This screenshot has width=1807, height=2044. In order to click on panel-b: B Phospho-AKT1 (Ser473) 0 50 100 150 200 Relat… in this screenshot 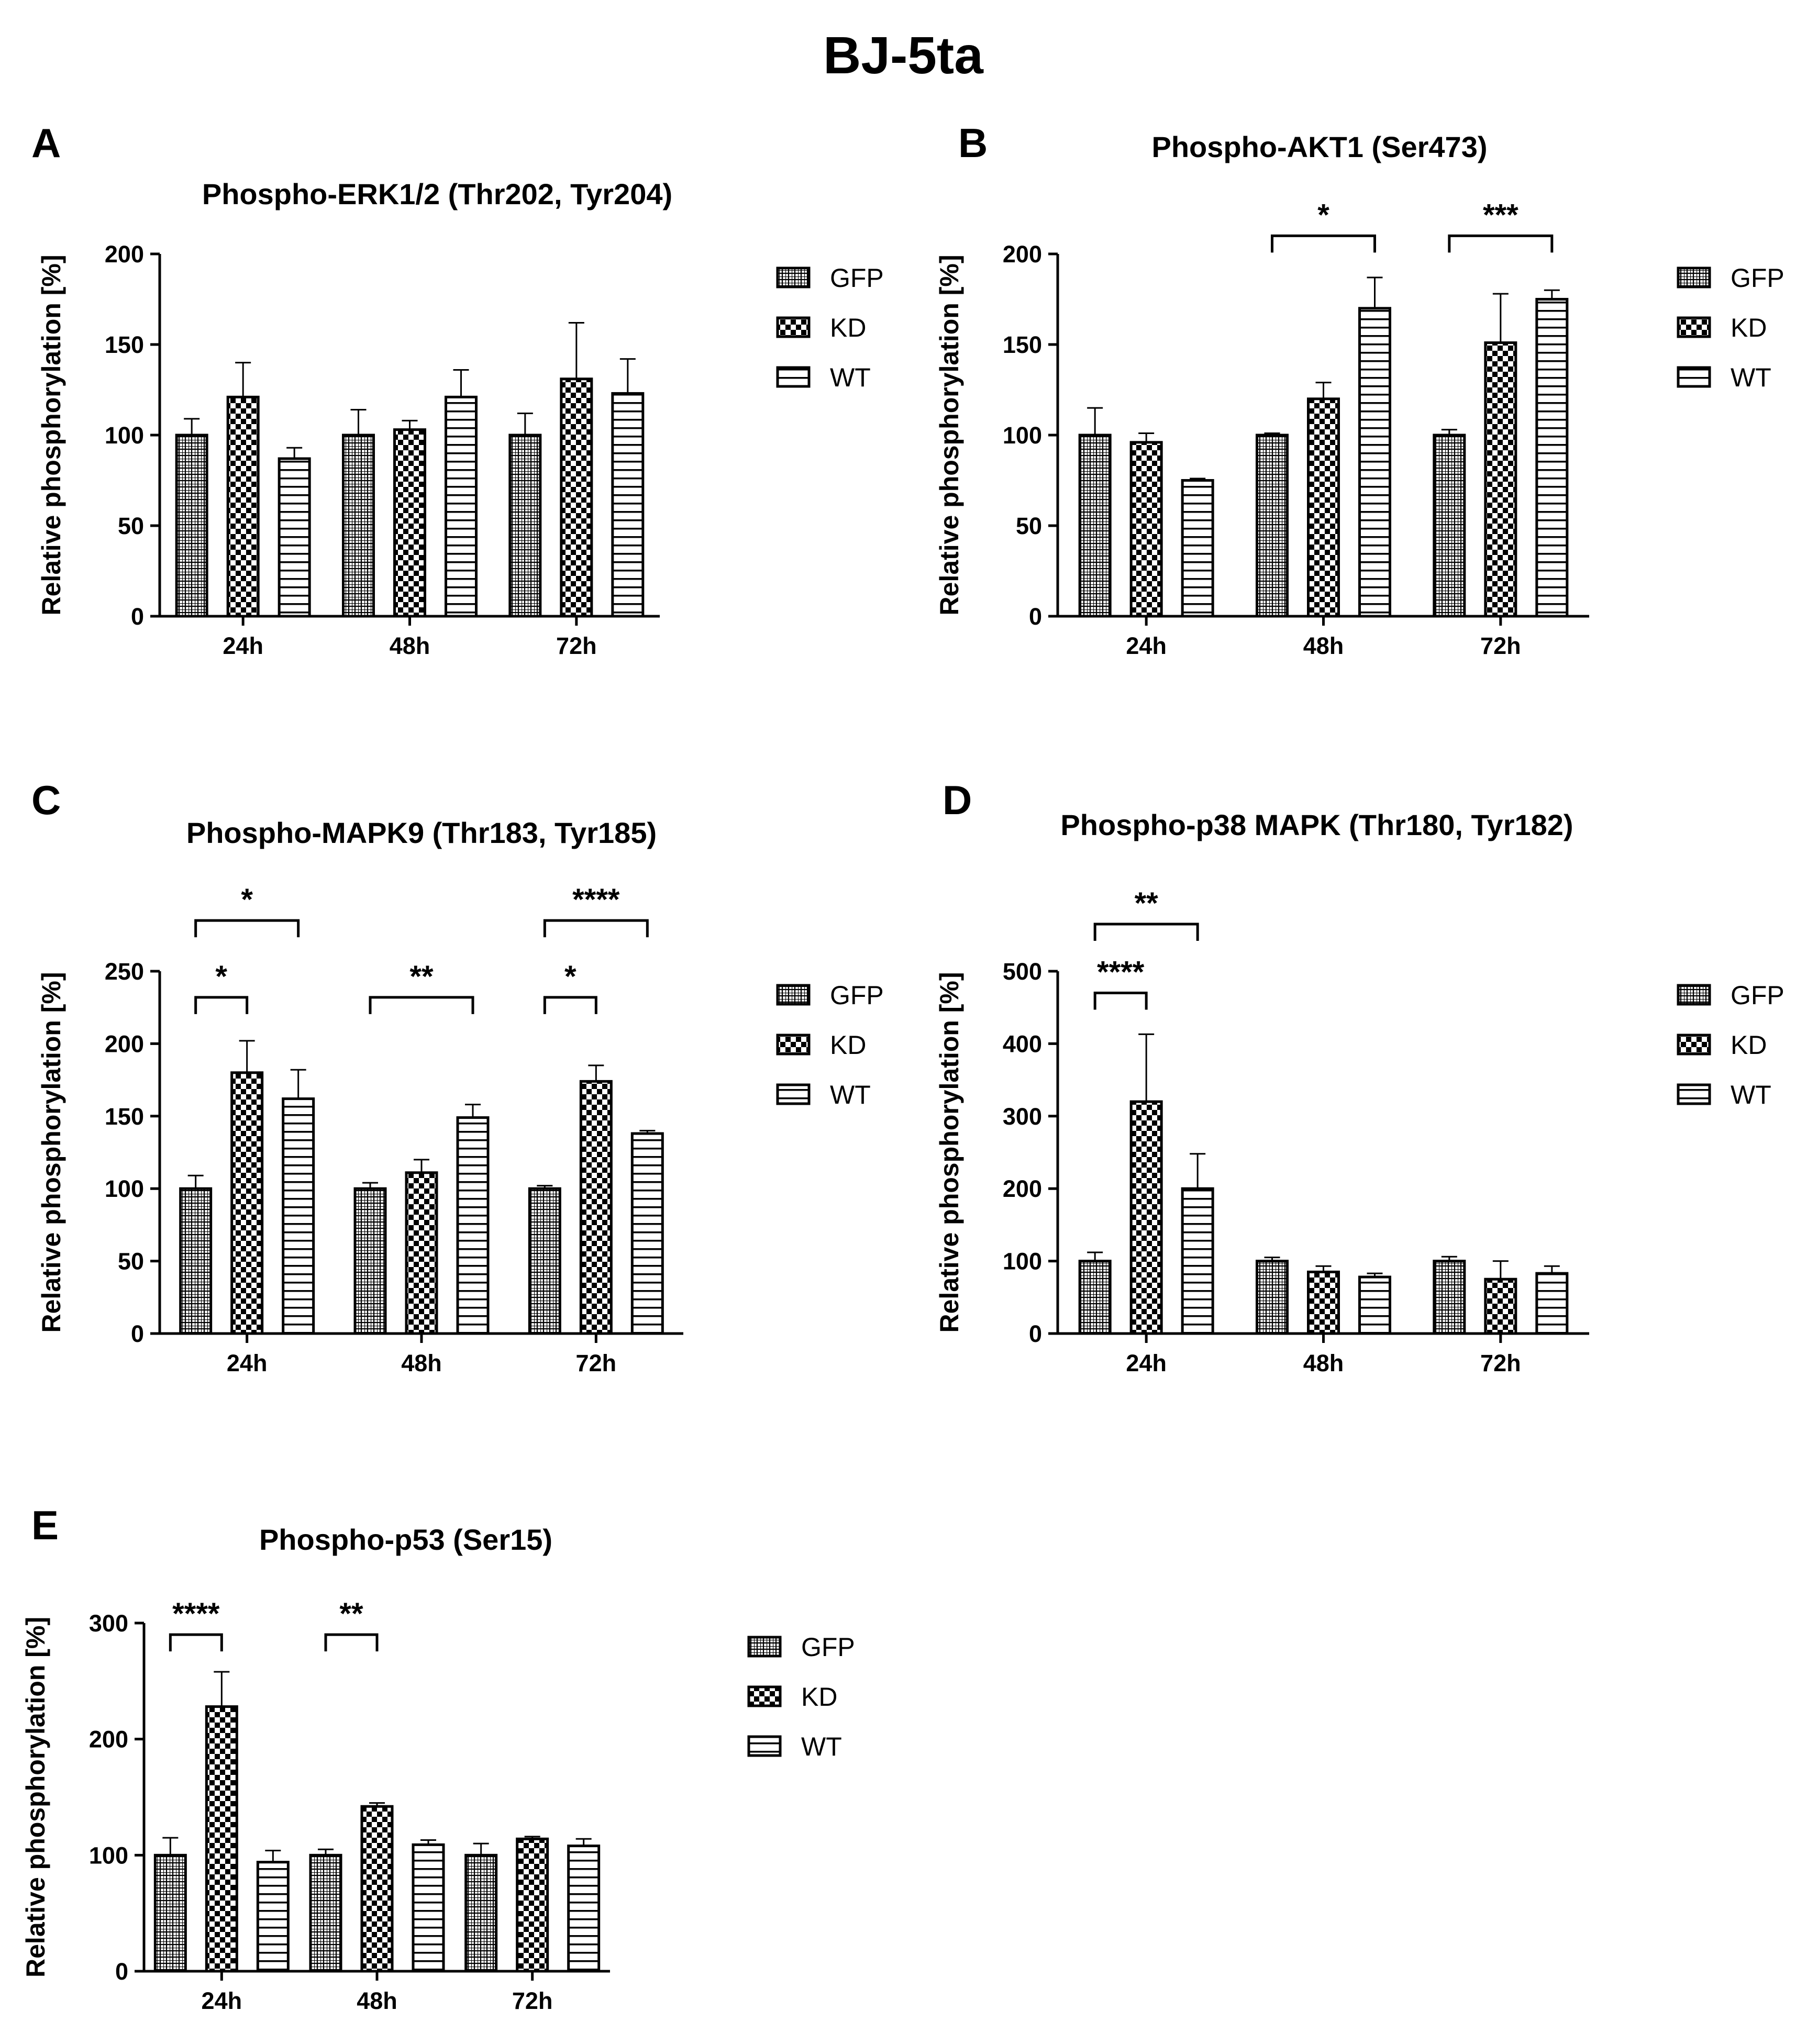, I will do `click(1360, 390)`.